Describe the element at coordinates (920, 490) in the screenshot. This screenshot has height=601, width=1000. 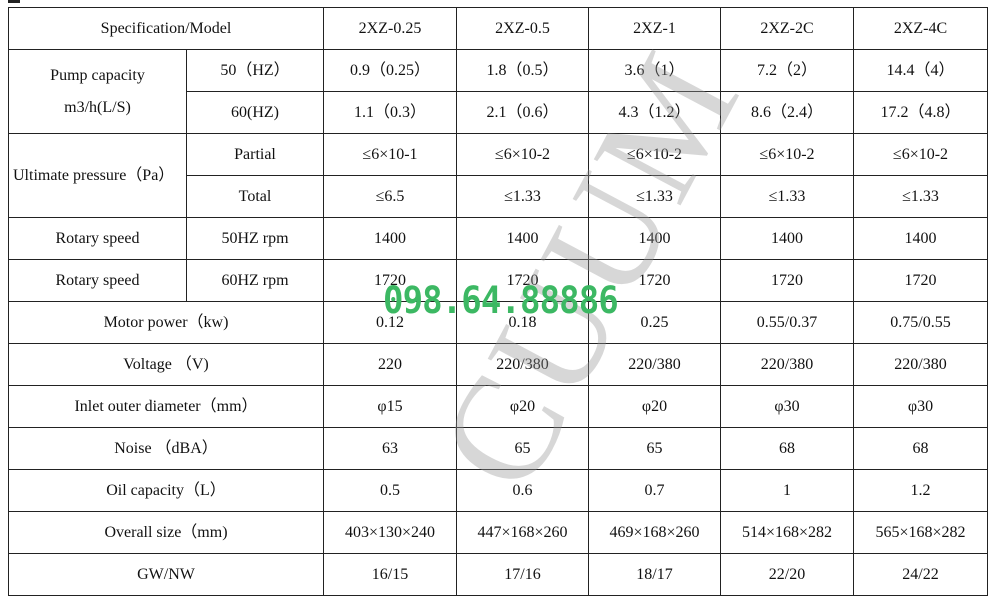
I see `value-cell: 1.2` at that location.